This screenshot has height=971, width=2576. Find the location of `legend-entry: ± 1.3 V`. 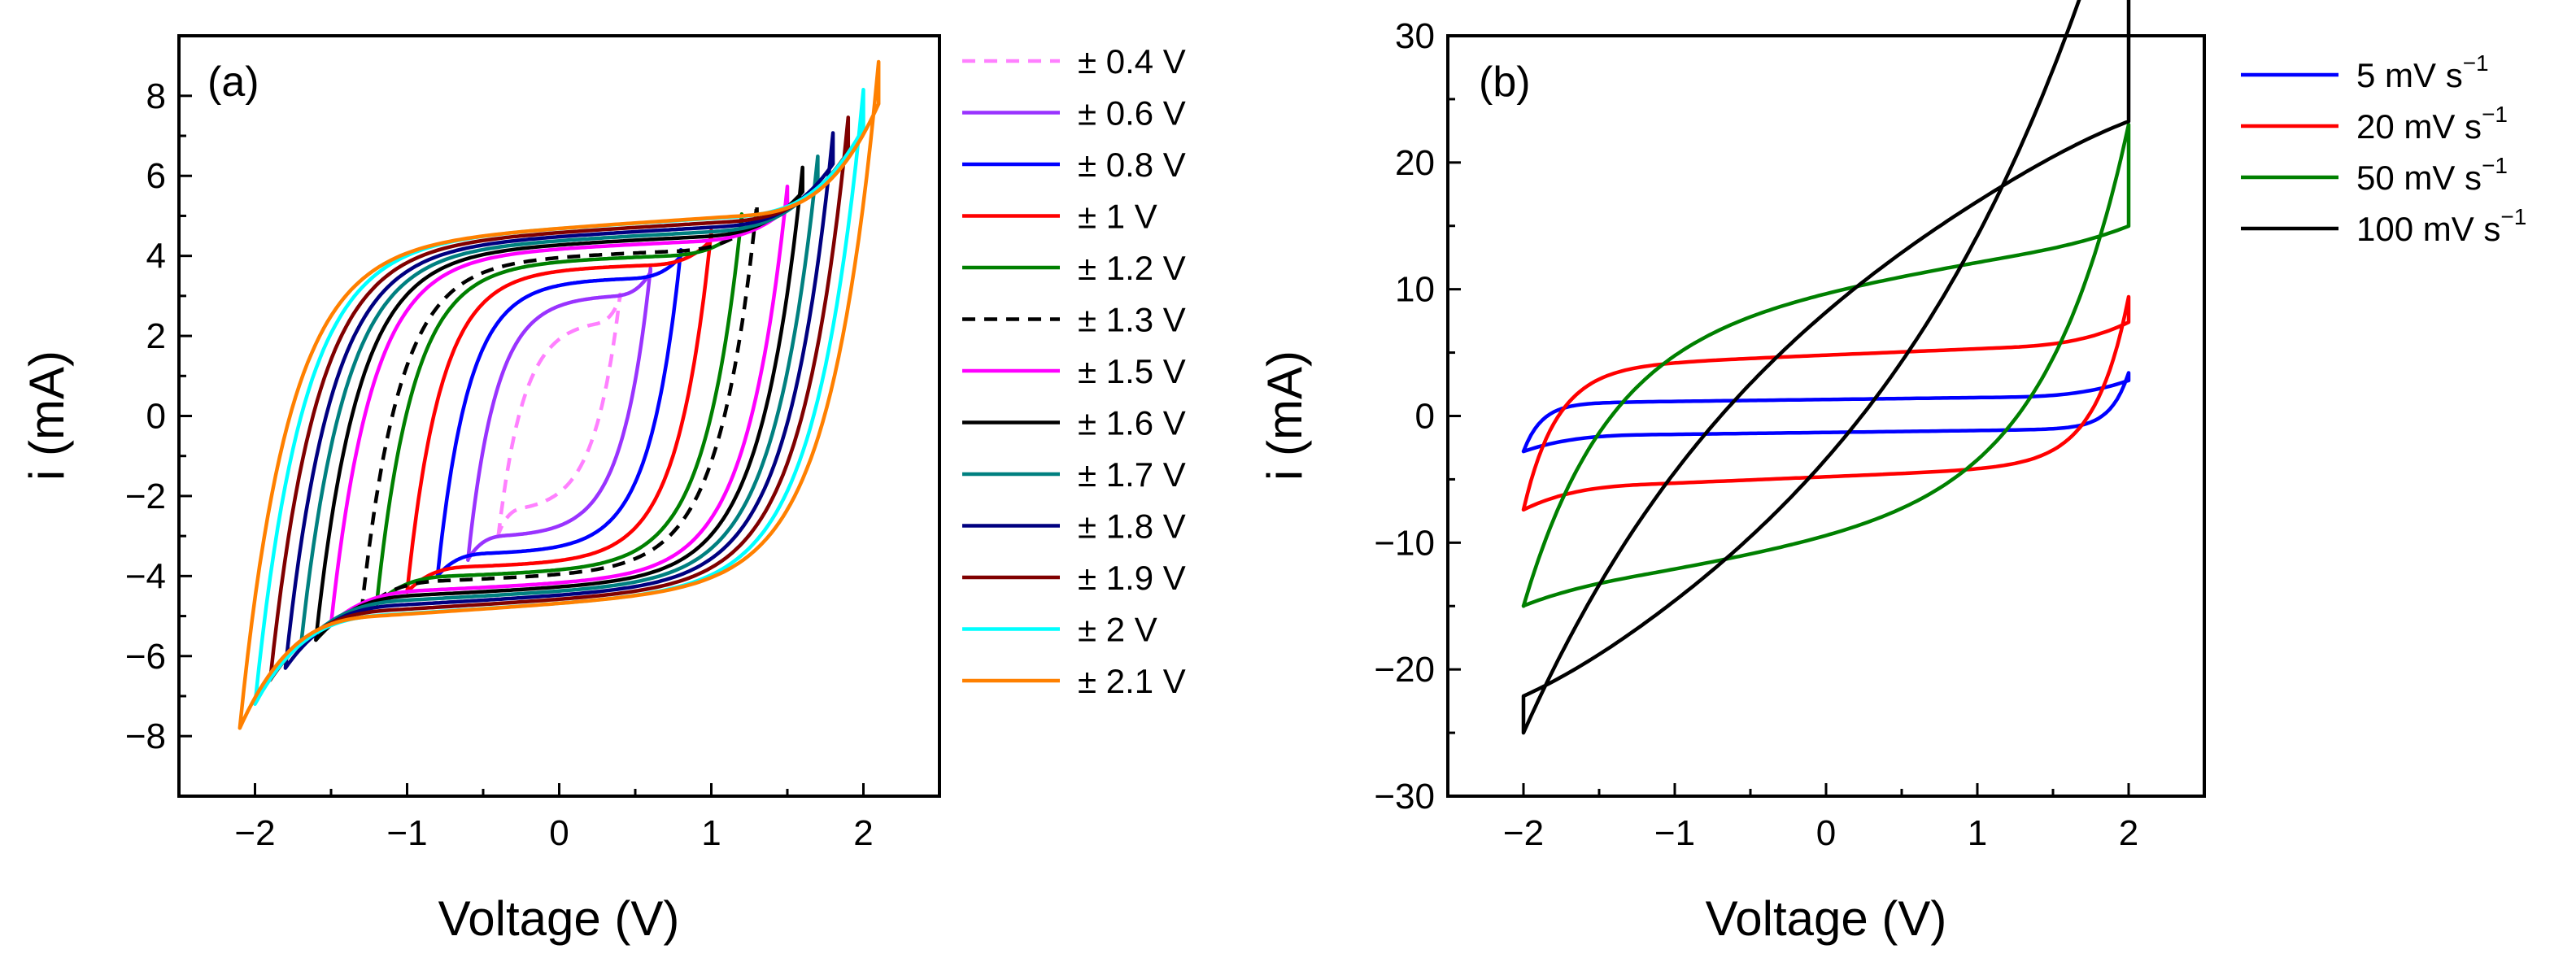

legend-entry: ± 1.3 V is located at coordinates (1132, 320).